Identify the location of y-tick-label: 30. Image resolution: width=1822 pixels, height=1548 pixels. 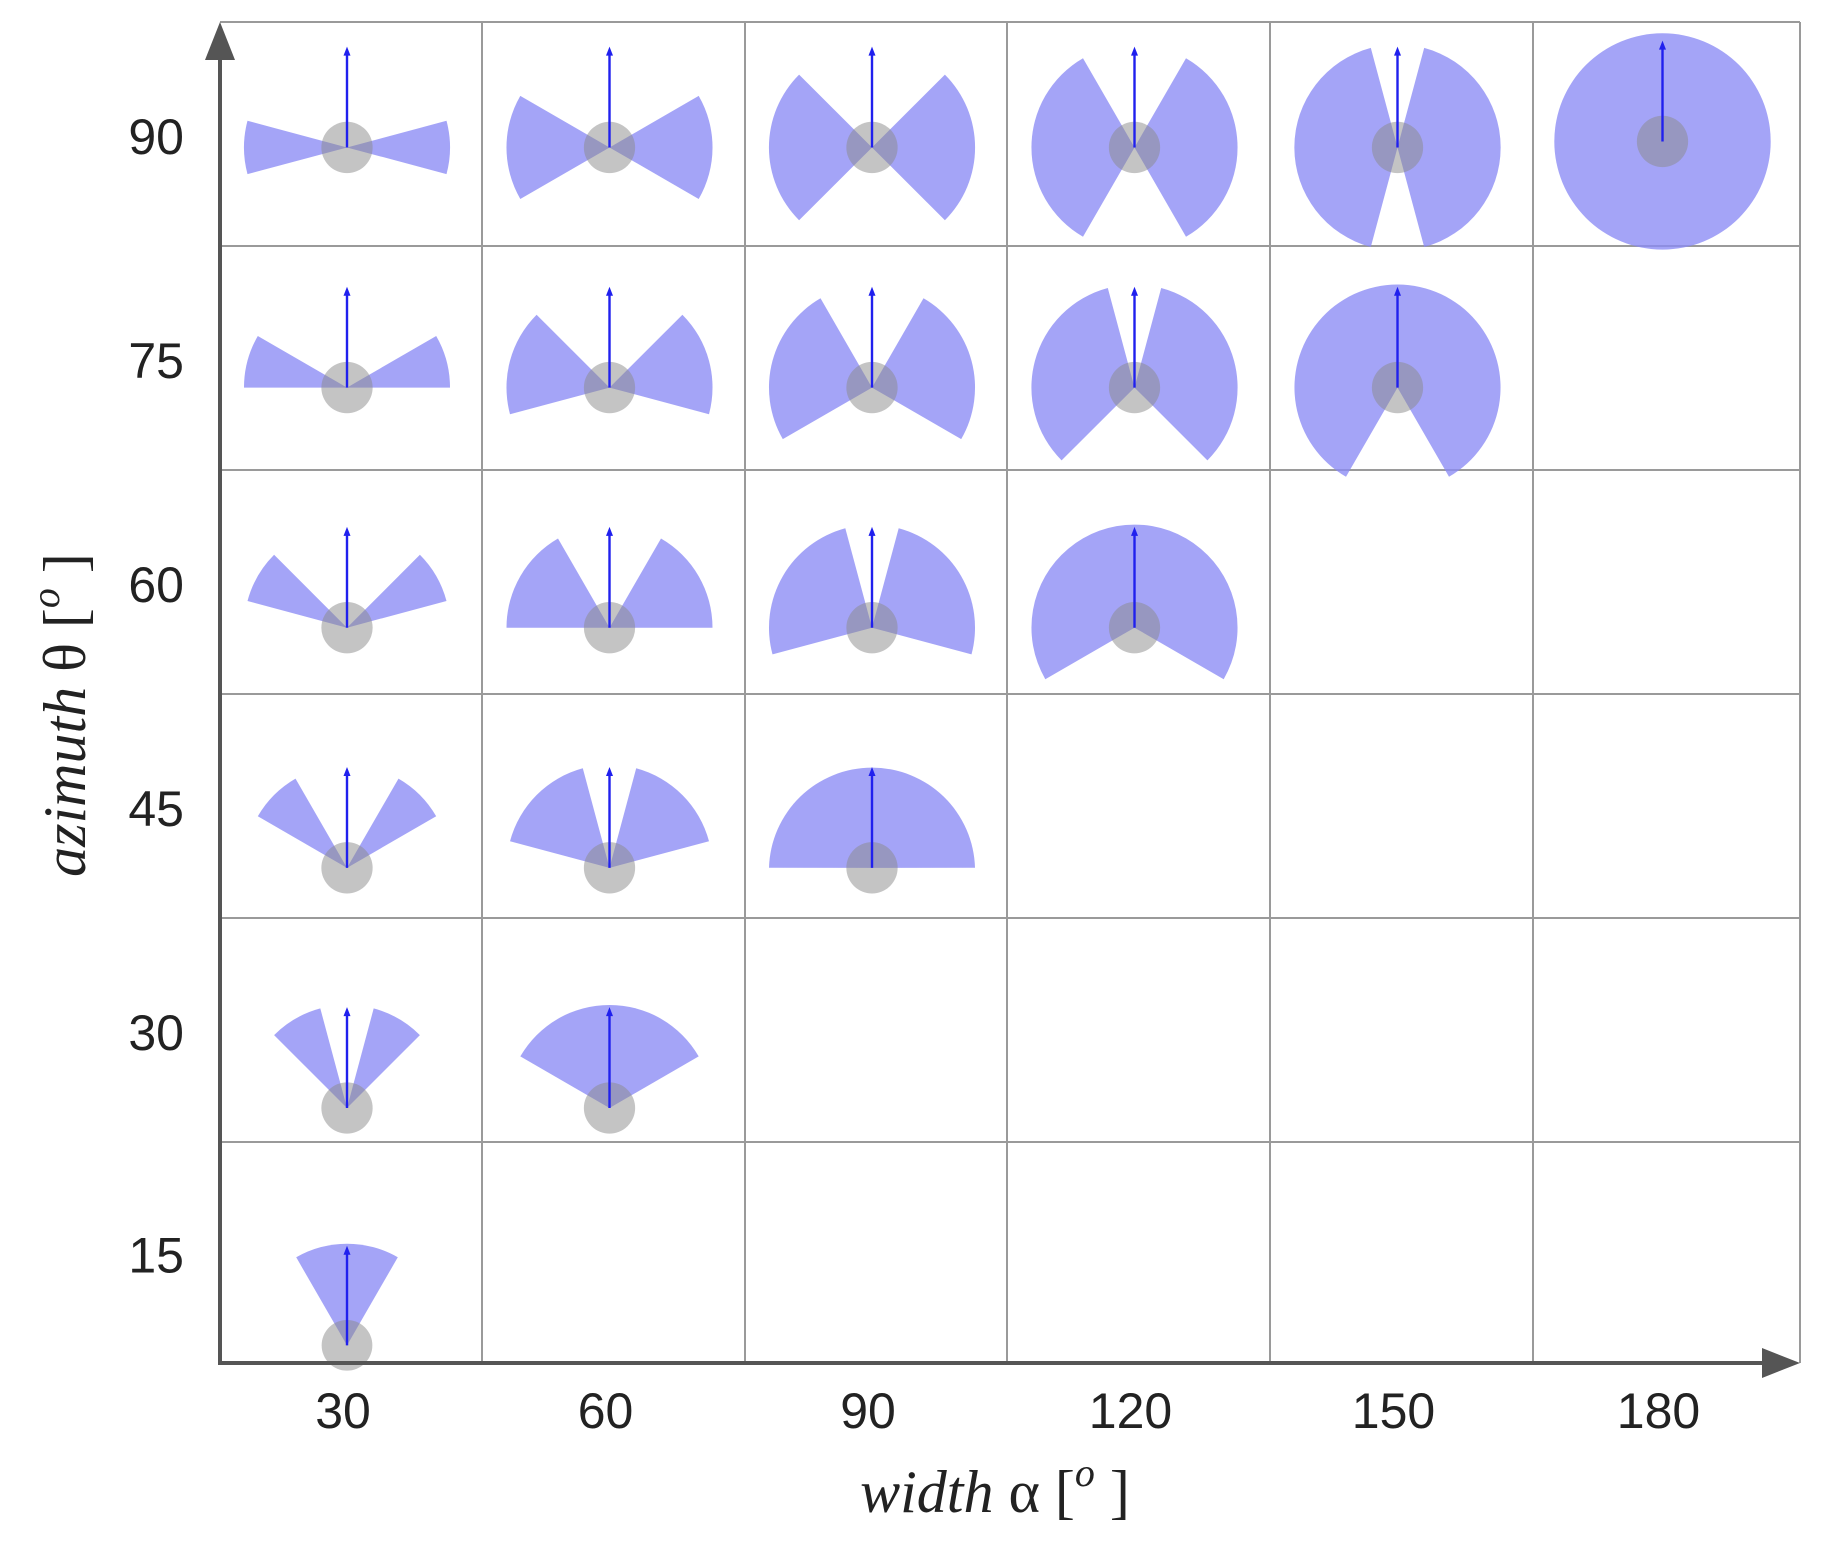
(156, 1033).